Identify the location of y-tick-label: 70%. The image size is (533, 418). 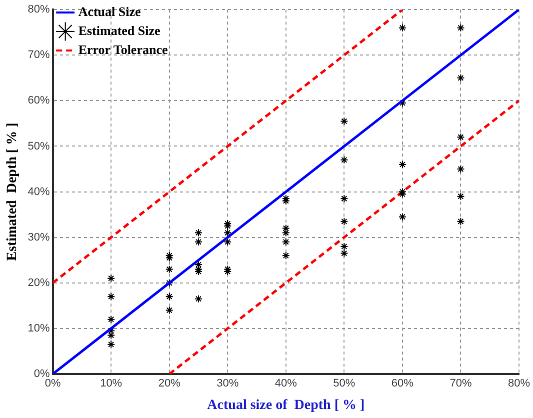
(39, 55).